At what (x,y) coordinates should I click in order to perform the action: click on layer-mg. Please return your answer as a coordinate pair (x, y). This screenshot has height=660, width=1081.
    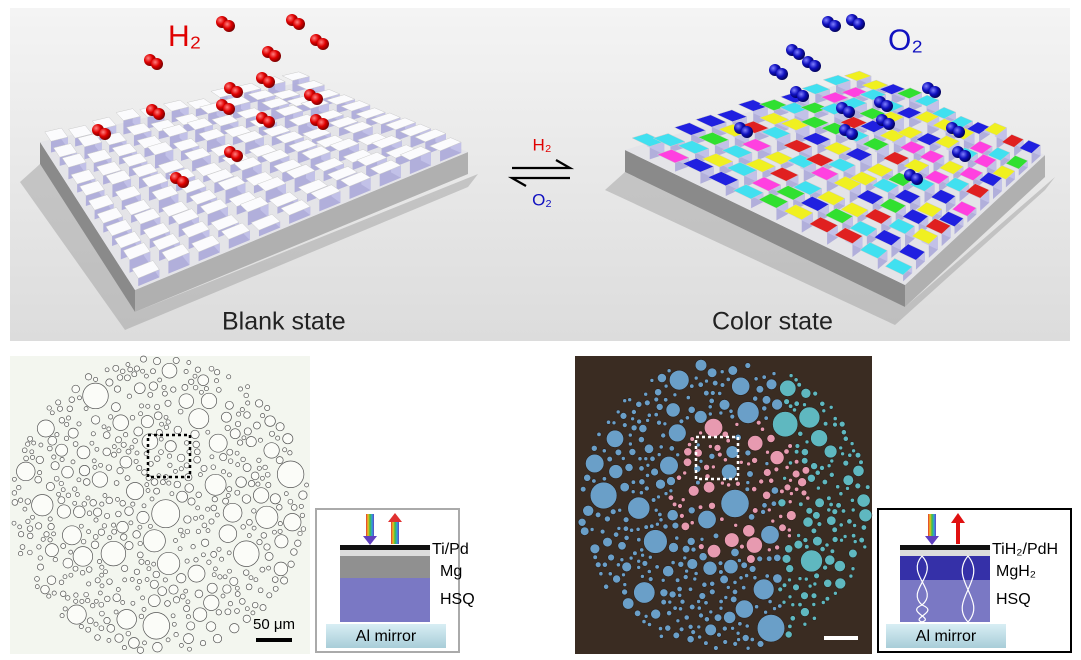
    Looking at the image, I should click on (385, 567).